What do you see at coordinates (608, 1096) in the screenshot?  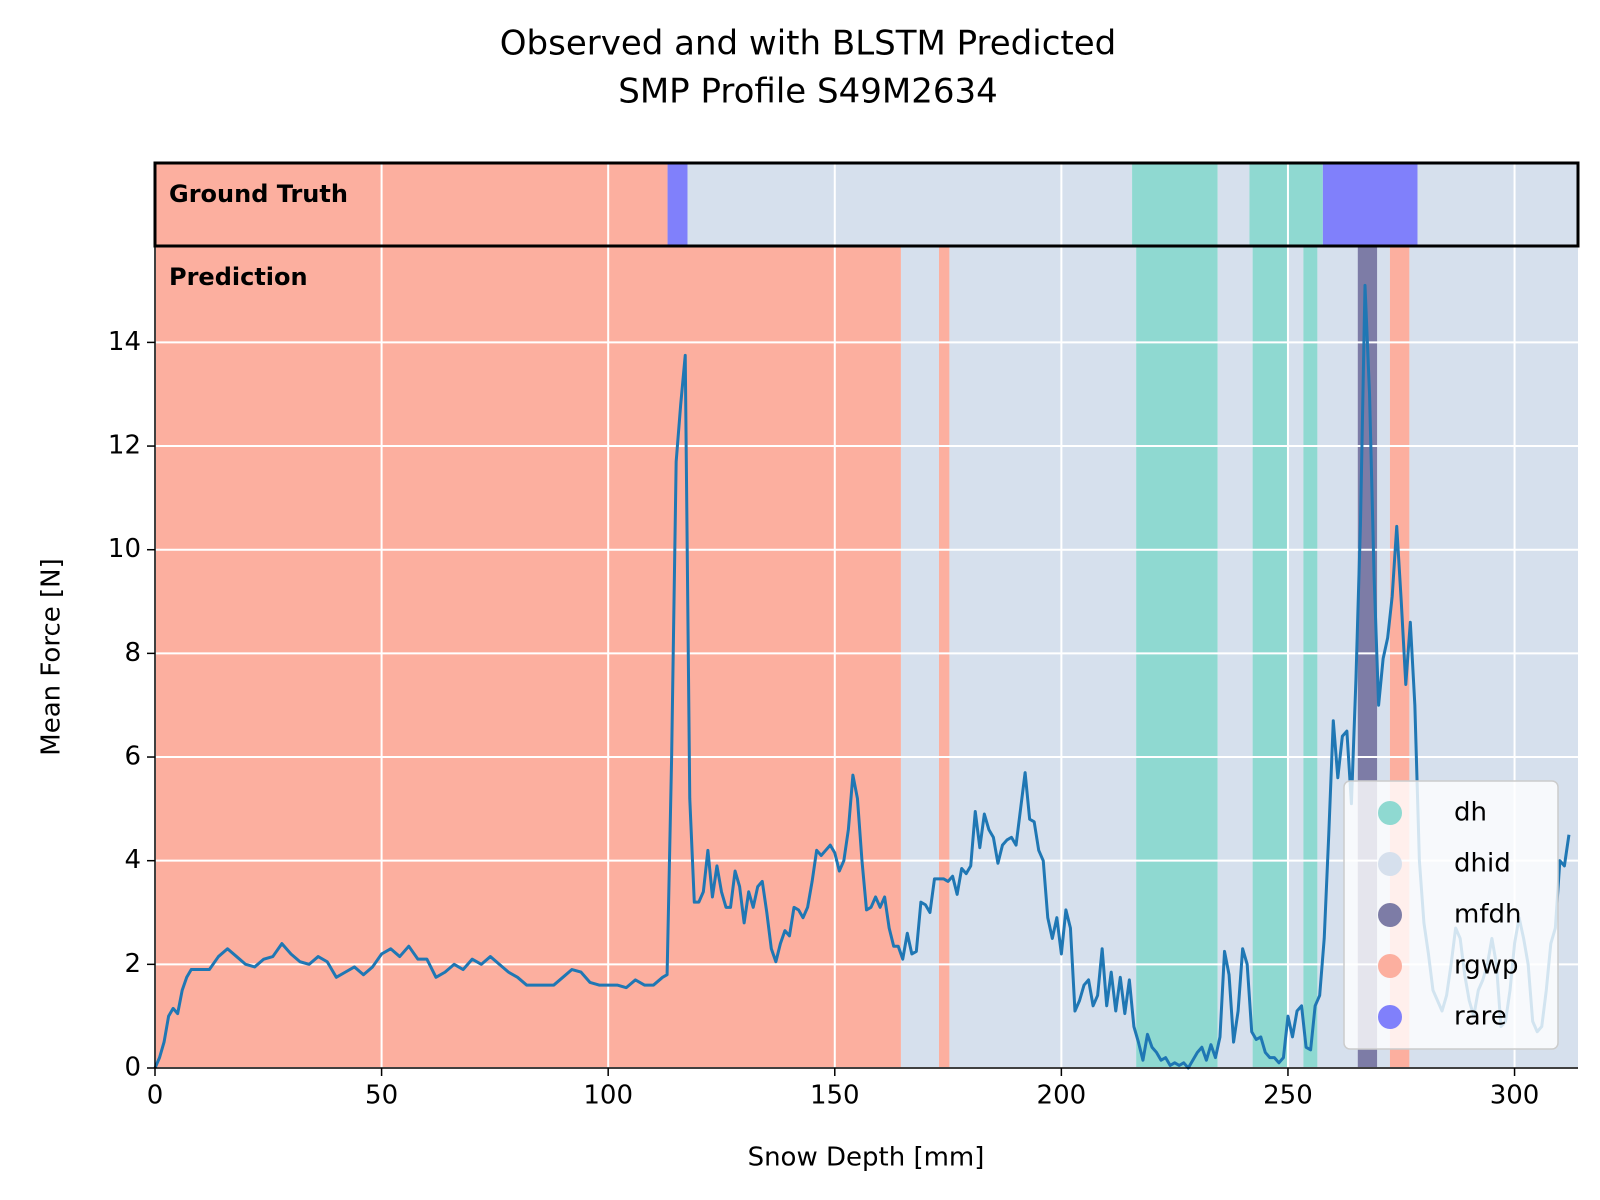 I see `x-tick-label: 100` at bounding box center [608, 1096].